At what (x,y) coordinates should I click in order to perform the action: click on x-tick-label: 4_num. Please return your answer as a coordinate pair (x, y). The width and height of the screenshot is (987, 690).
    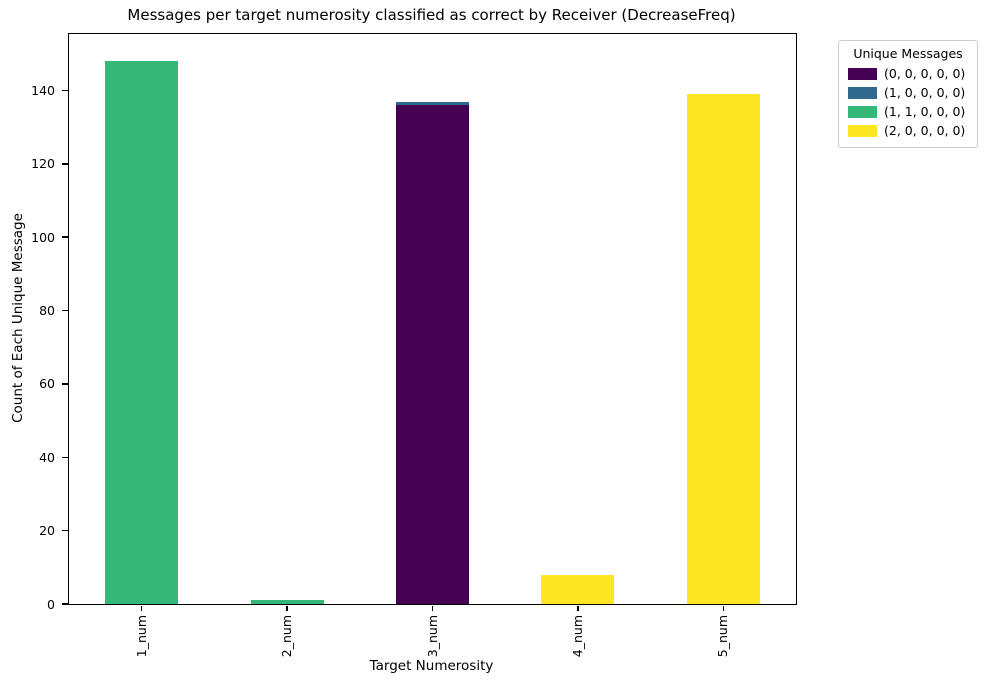
    Looking at the image, I should click on (577, 636).